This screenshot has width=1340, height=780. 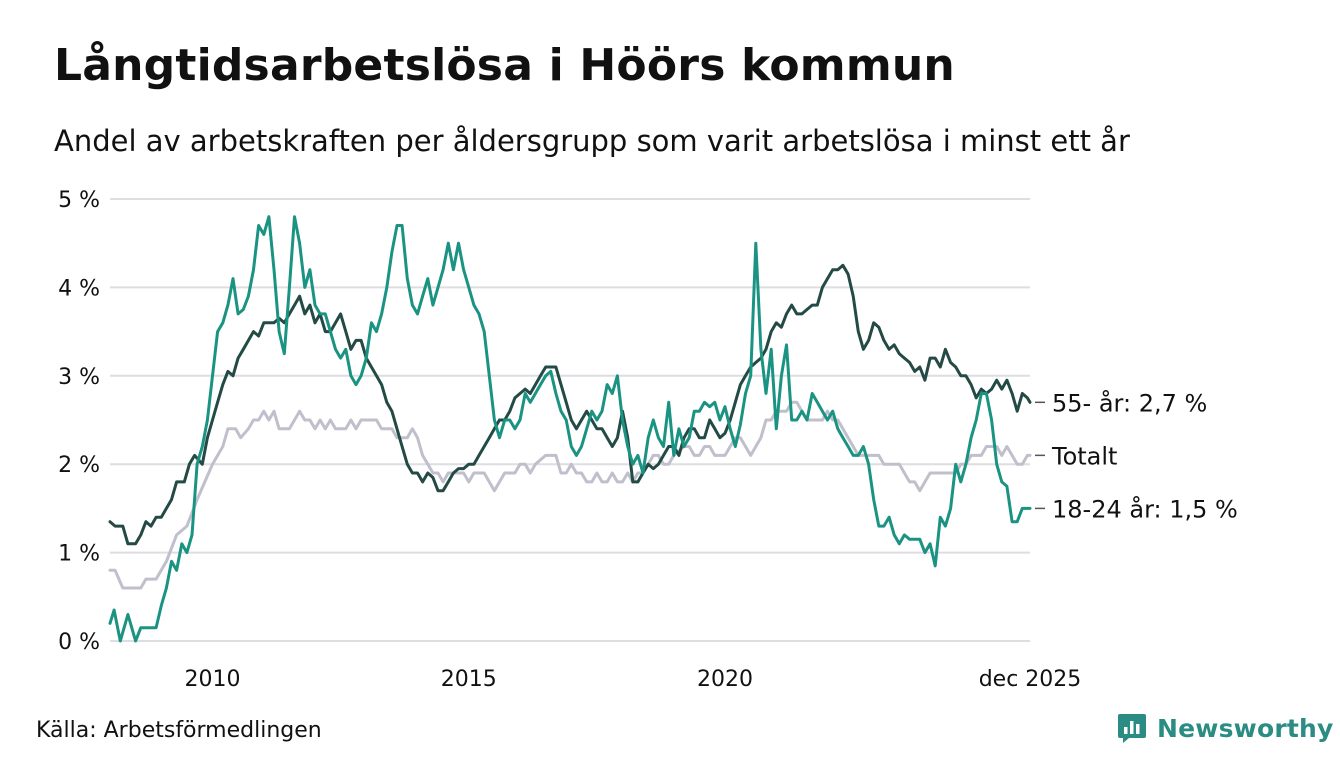 I want to click on x-tick-label-2: 2020, so click(x=725, y=679).